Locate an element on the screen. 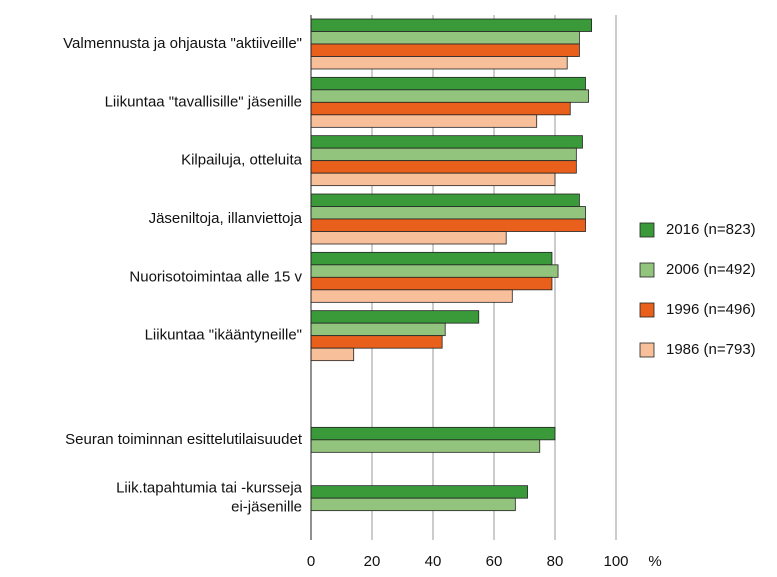  x-tick-label: 100 is located at coordinates (615, 561).